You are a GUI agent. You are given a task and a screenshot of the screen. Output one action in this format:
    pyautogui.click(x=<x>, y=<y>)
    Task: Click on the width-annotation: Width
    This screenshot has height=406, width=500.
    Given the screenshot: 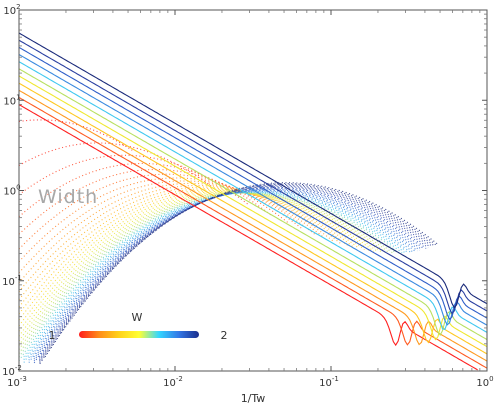 What is the action you would take?
    pyautogui.click(x=68, y=197)
    